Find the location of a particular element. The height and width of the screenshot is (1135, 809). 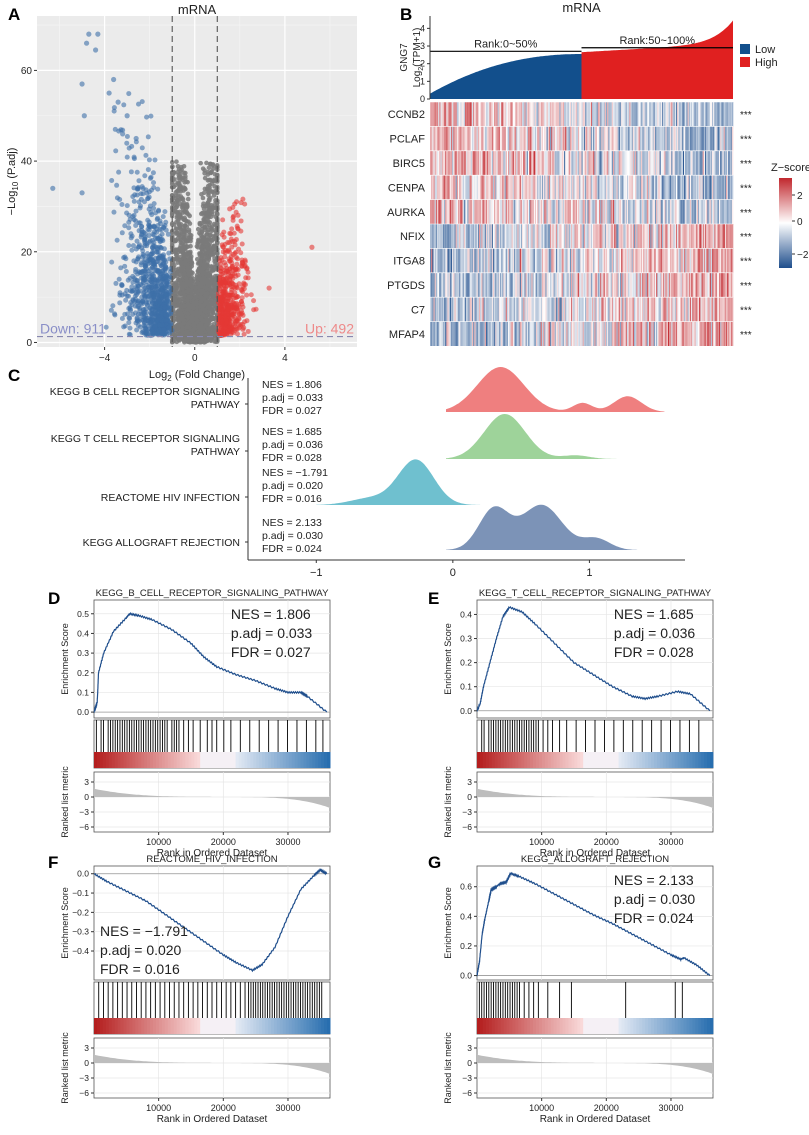

legend-label-high: High is located at coordinates (766, 63).